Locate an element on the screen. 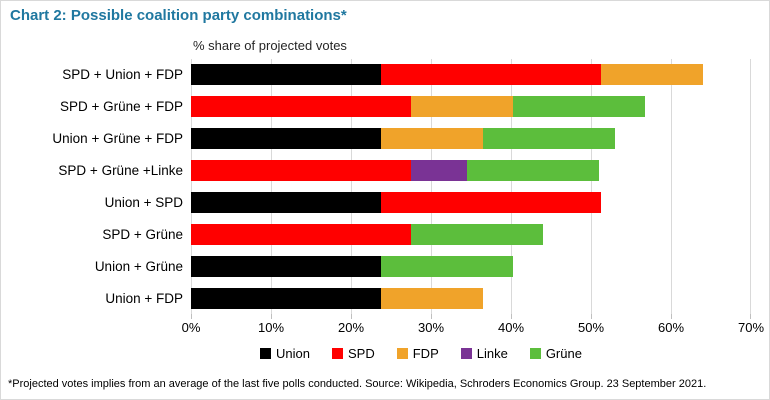 The image size is (770, 400). tick-label: 0% is located at coordinates (191, 327).